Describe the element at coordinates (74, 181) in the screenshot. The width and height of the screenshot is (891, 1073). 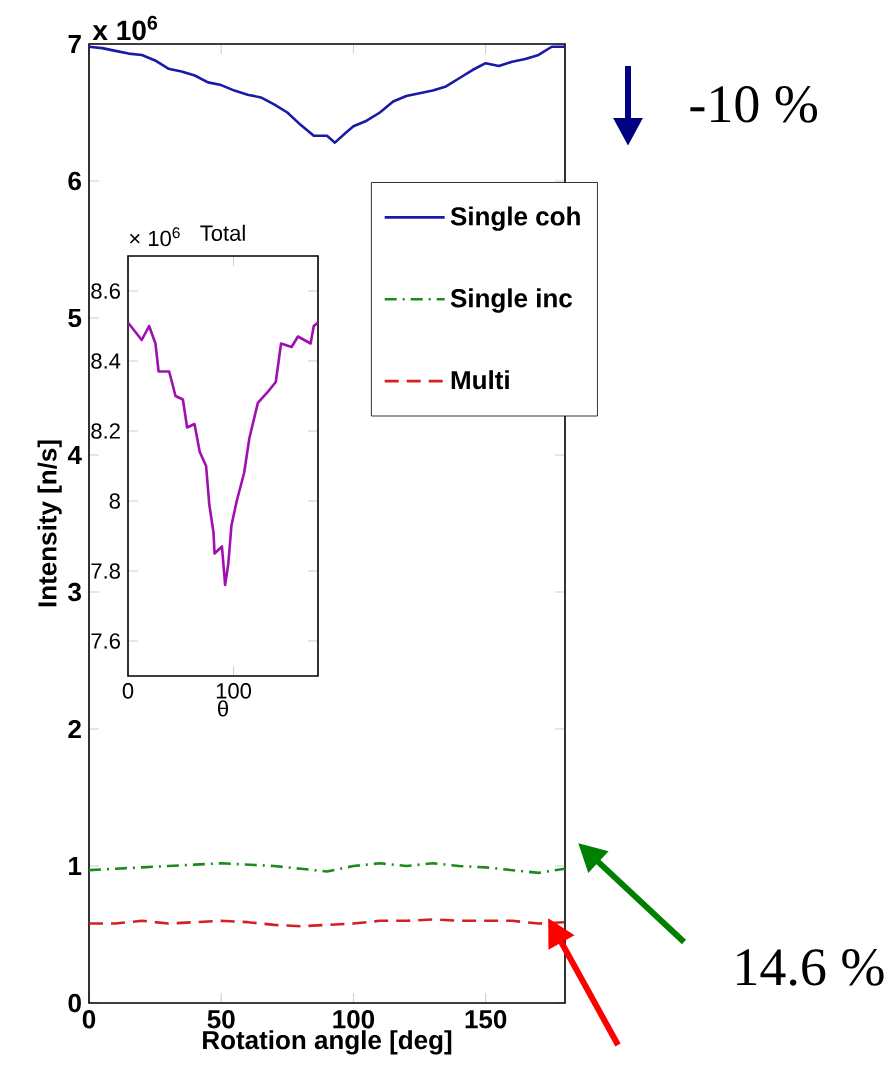
I see `y-tick-label: 6` at that location.